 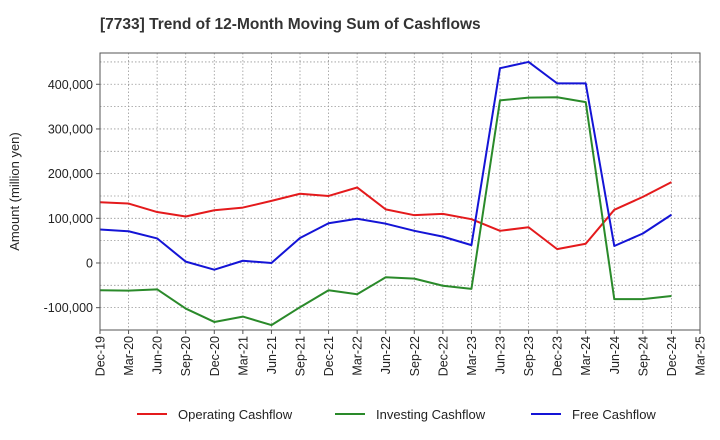 What do you see at coordinates (615, 355) in the screenshot?
I see `x-tick-label: Jun-24` at bounding box center [615, 355].